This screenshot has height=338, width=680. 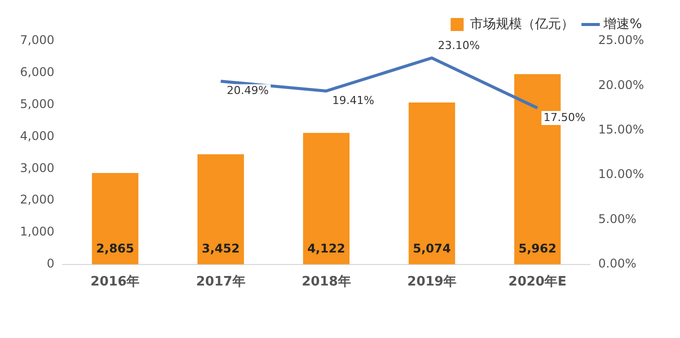 I want to click on y2-tick-label: 0.00%, so click(x=617, y=263).